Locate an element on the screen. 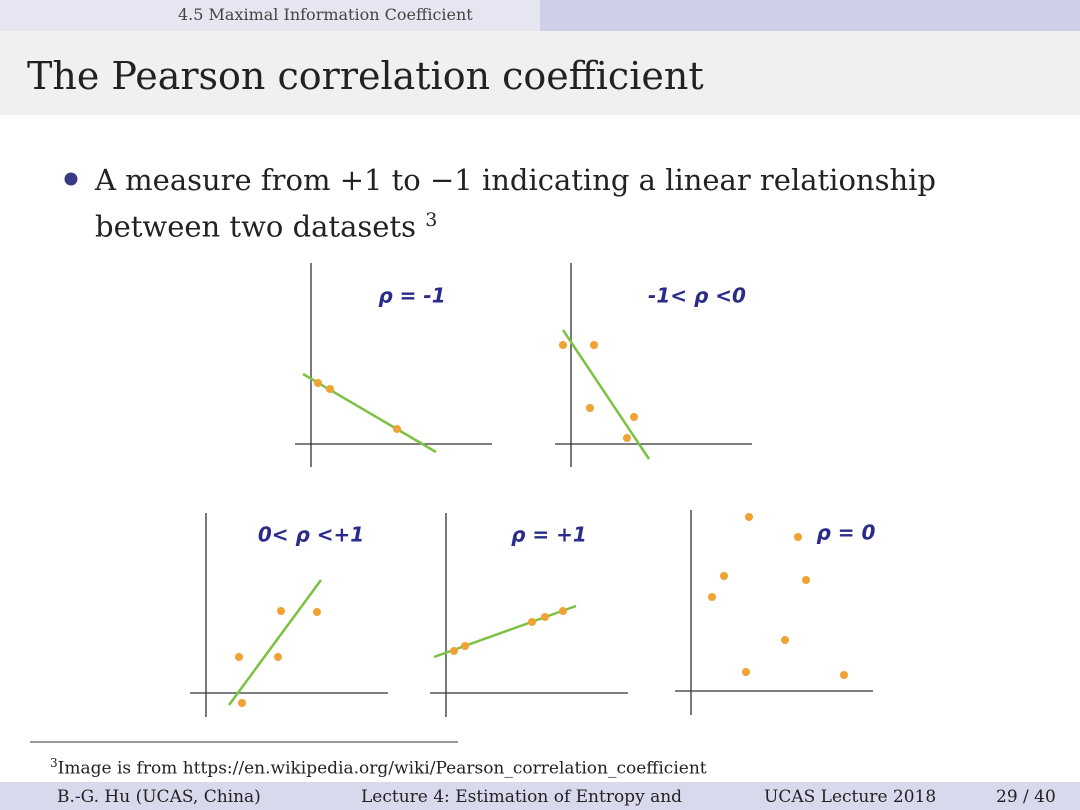  header-bar is located at coordinates (270, 15).